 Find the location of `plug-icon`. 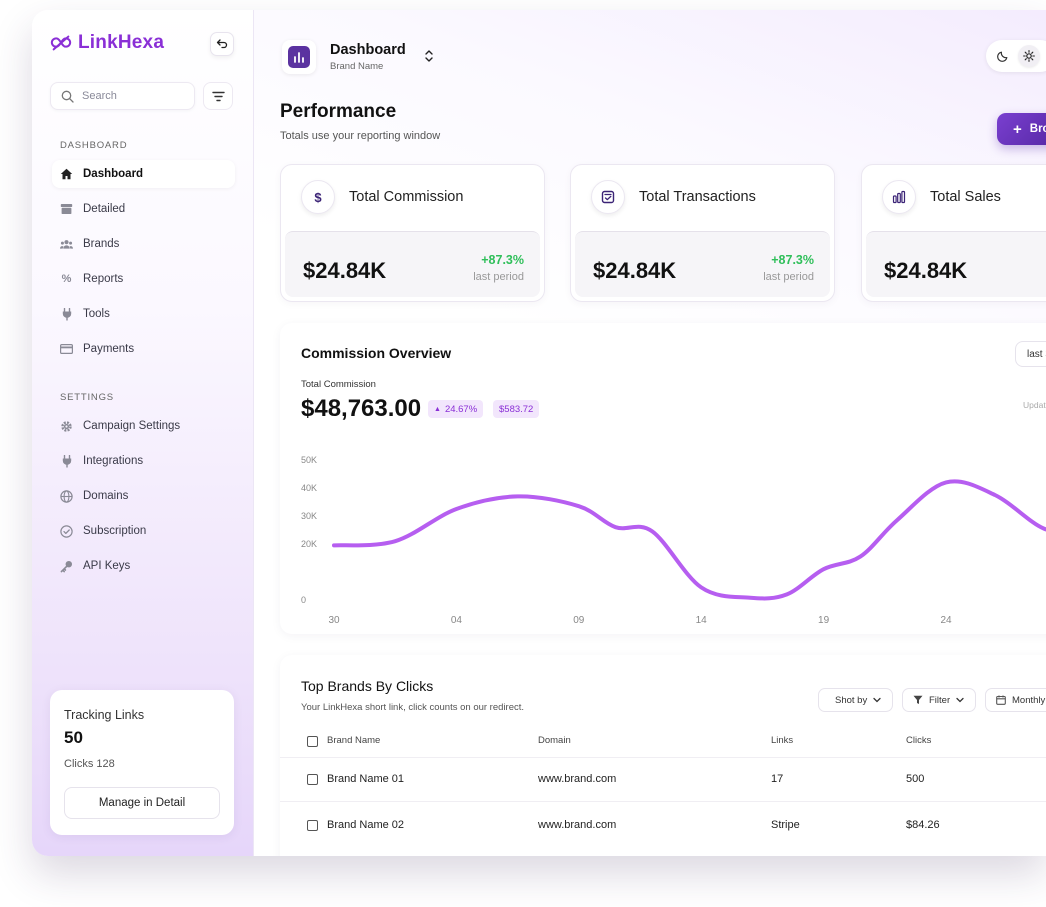

plug-icon is located at coordinates (66, 461).